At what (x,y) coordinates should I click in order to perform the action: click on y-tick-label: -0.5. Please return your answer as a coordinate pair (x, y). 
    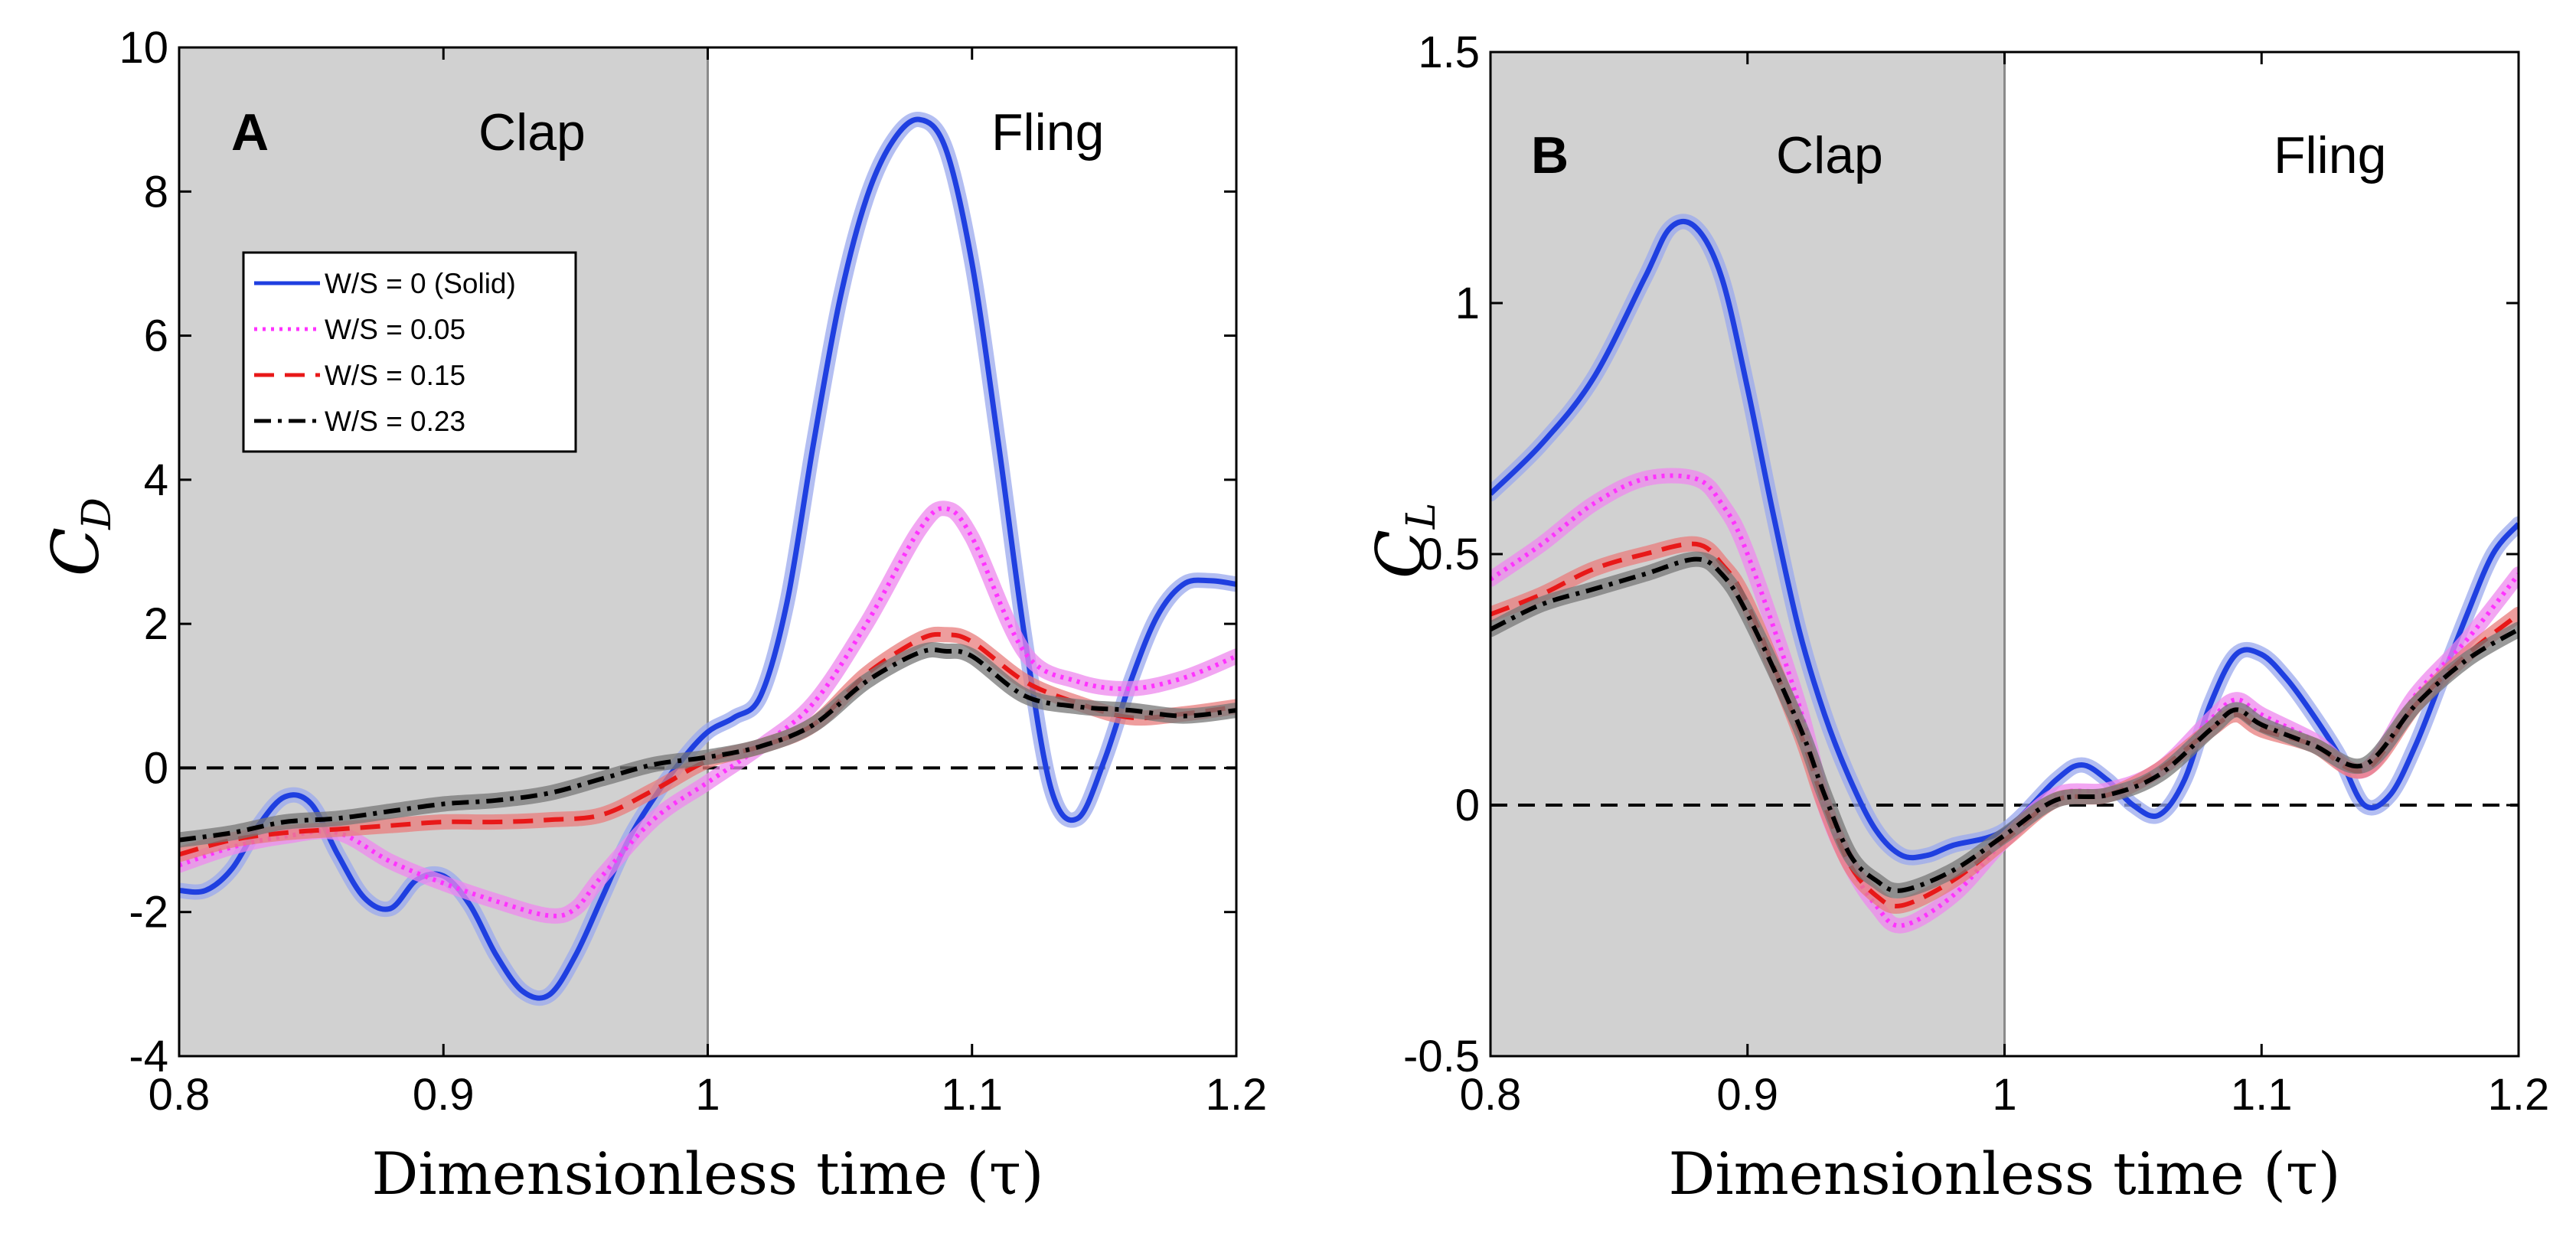
    Looking at the image, I should click on (1441, 1056).